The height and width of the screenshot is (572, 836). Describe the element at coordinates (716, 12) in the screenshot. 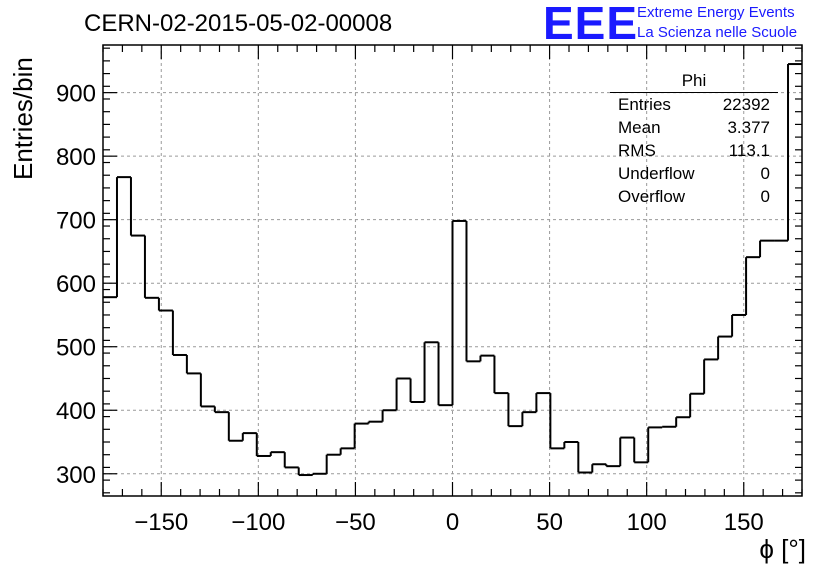

I see `logo-line-1: Extreme Energy Events` at that location.